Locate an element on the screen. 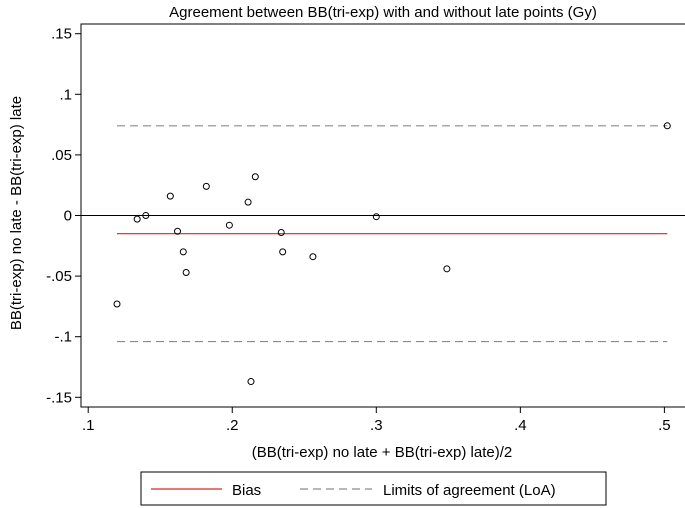 The width and height of the screenshot is (685, 508). x-tick-label: .3 is located at coordinates (376, 425).